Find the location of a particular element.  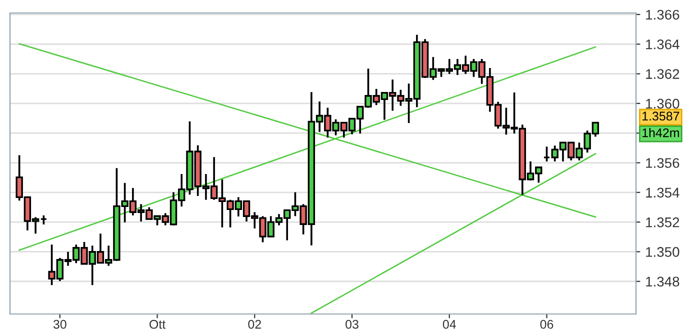

x-tick-label: 06 is located at coordinates (547, 324).